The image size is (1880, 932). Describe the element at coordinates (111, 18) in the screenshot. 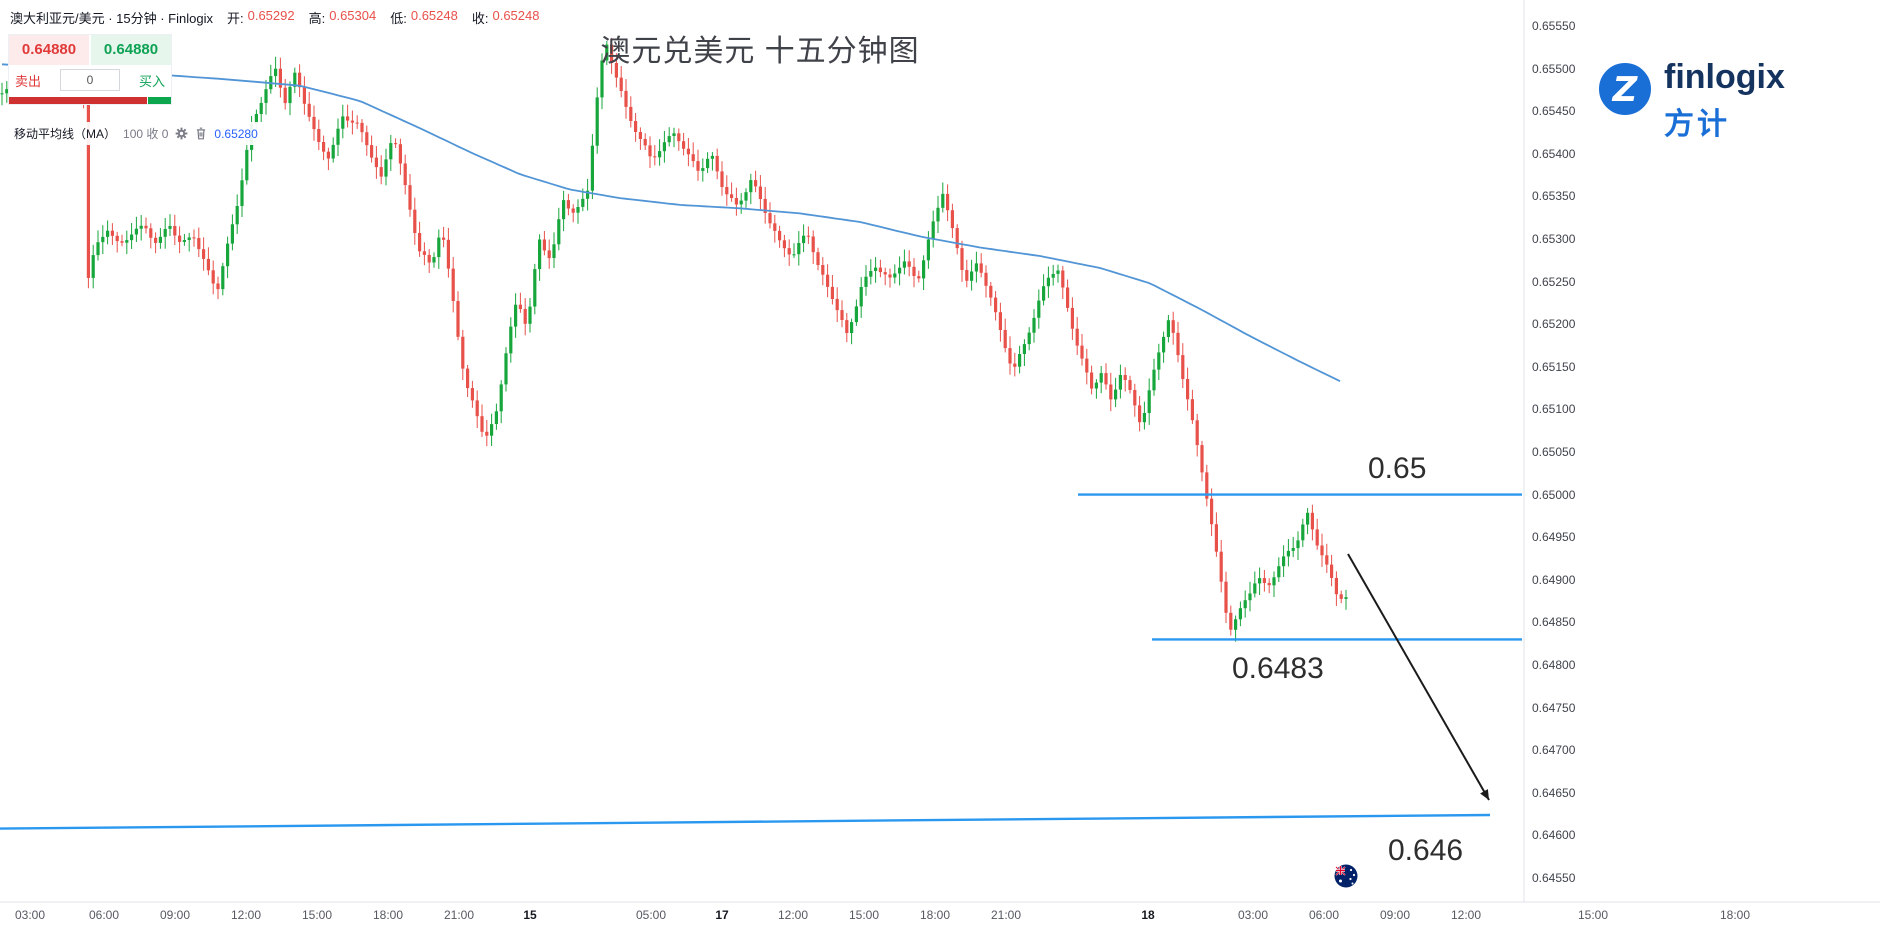

I see `symbol-title: 澳大利亚元/美元 · 15分钟 · Finlogix` at that location.